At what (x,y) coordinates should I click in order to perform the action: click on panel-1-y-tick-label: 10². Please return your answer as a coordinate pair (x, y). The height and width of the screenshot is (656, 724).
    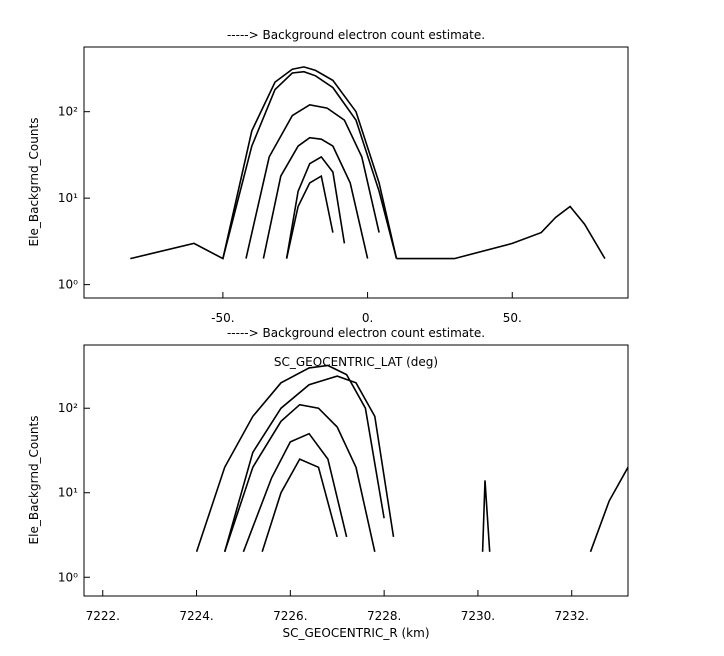
    Looking at the image, I should click on (68, 112).